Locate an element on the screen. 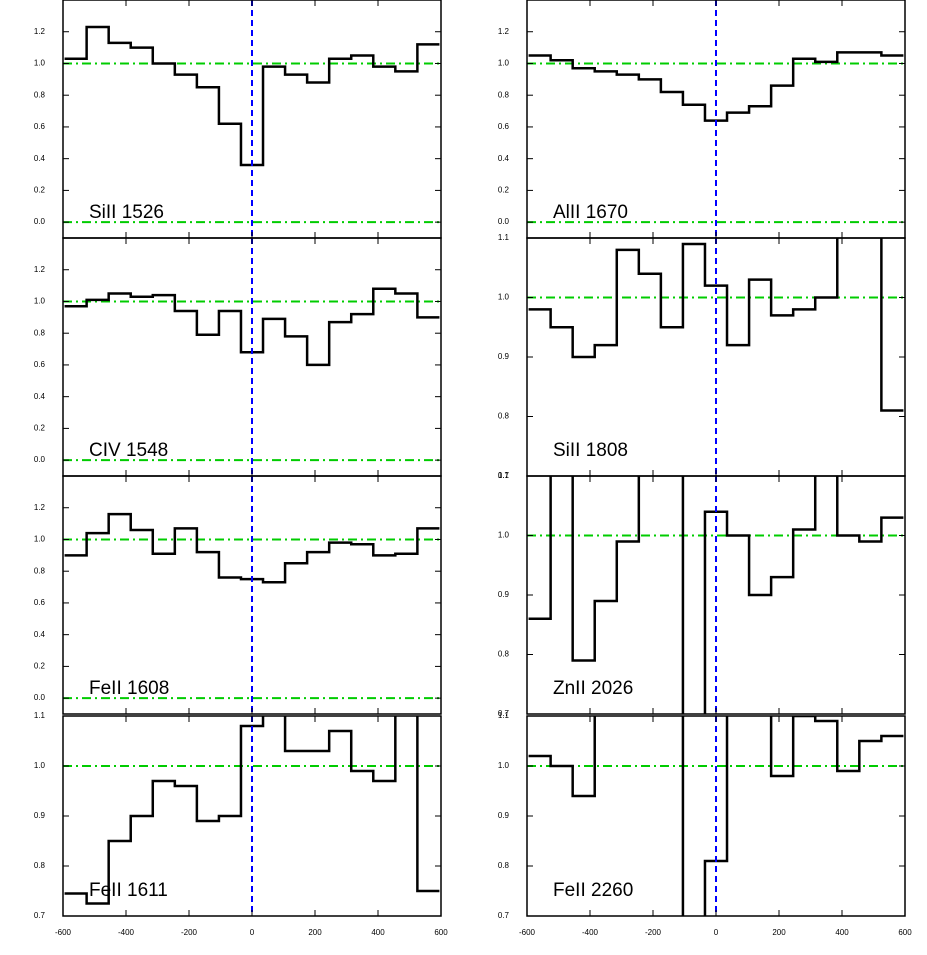  panel-label: FeII 1608 is located at coordinates (129, 688).